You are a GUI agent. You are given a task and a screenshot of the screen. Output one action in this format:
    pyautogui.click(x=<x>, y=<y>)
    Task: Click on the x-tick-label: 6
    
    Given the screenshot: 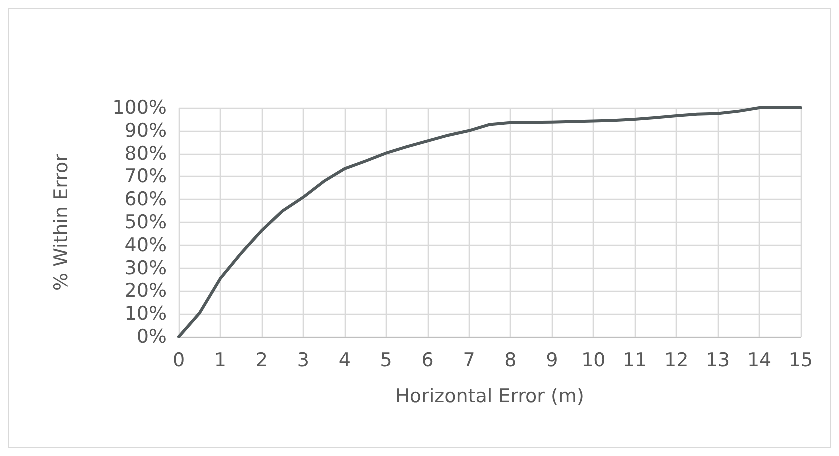 What is the action you would take?
    pyautogui.click(x=428, y=361)
    